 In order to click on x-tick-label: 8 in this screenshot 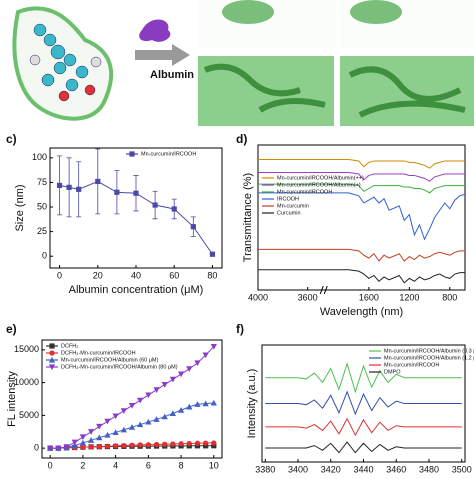, I will do `click(181, 465)`.